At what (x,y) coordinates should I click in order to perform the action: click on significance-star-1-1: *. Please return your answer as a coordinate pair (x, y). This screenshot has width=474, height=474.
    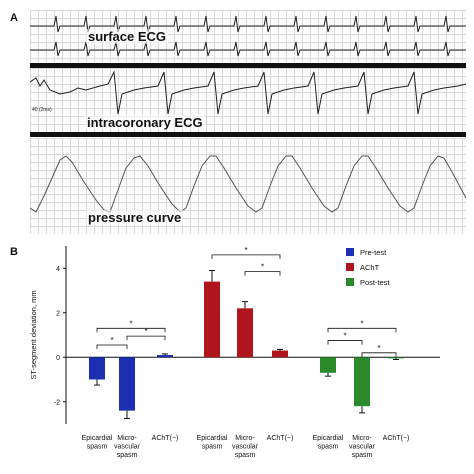
    Looking at the image, I should click on (262, 267).